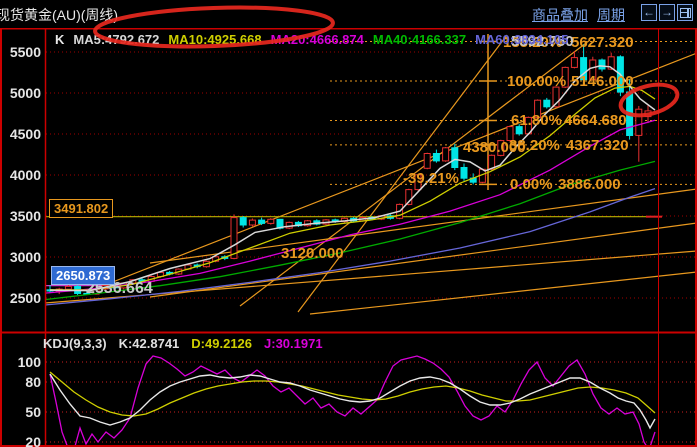 This screenshot has width=697, height=447. What do you see at coordinates (33, 440) in the screenshot?
I see `kdj-axis-label: 20` at bounding box center [33, 440].